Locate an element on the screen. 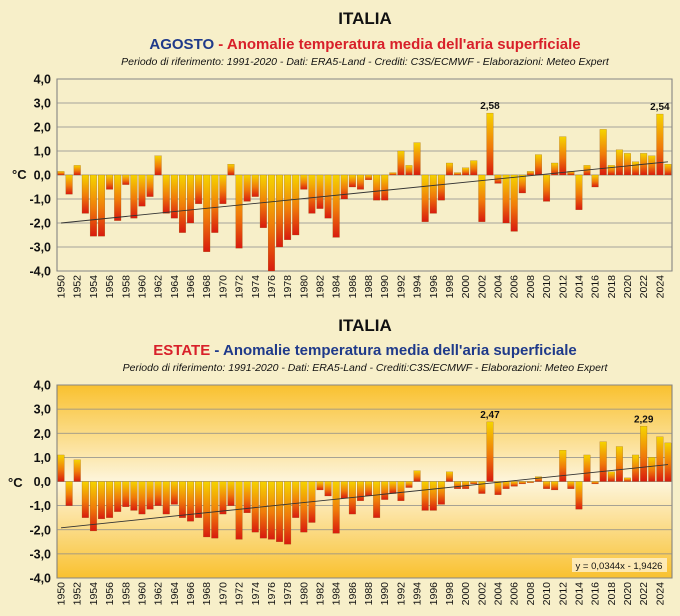 This screenshot has height=616, width=680. data-label-2003: 2,47 is located at coordinates (490, 415).